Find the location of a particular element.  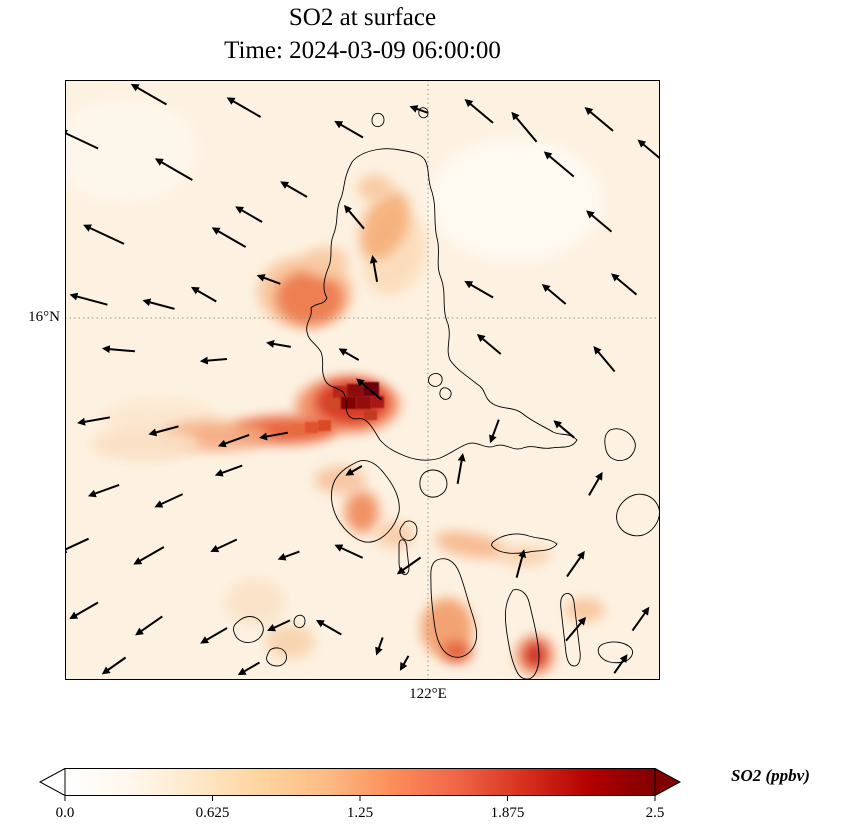

colorbar-over-arrow is located at coordinates (668, 782).